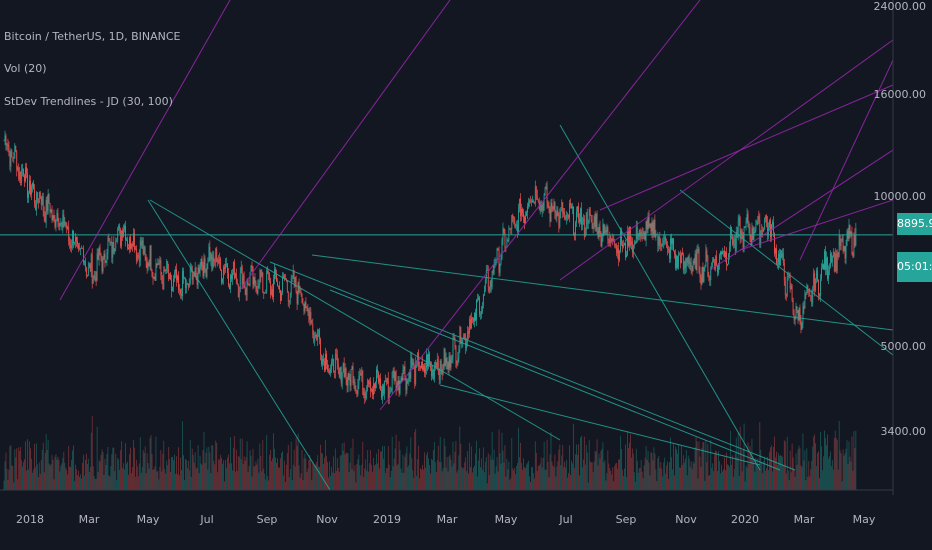  Describe the element at coordinates (846, 160) in the screenshot. I see `trendline-purple` at that location.